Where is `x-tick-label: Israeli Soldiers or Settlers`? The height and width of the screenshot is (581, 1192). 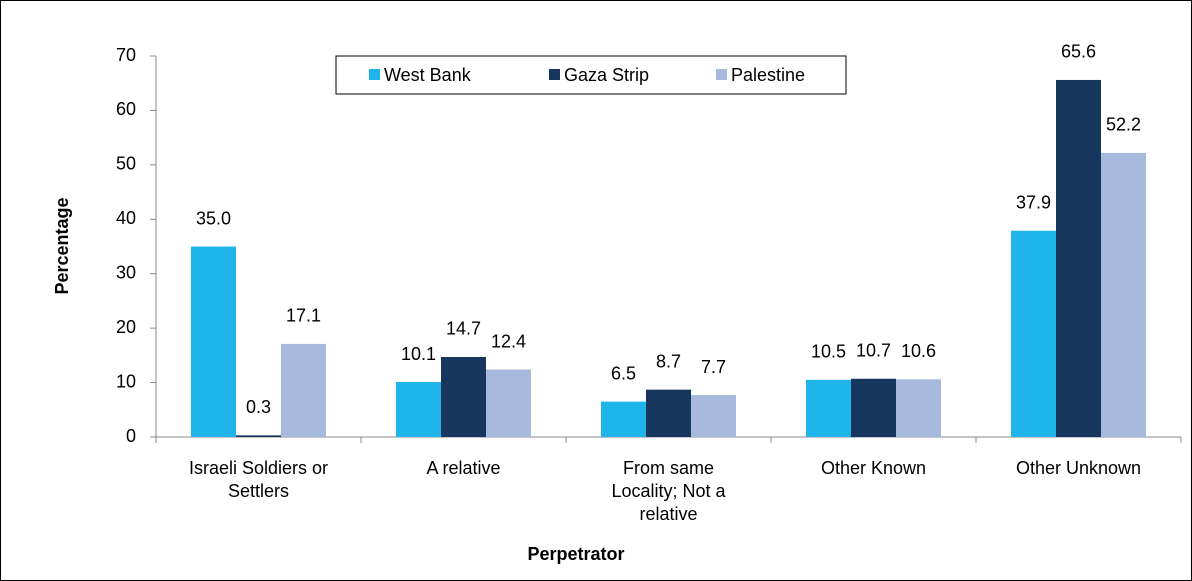 x-tick-label: Israeli Soldiers or Settlers is located at coordinates (258, 479).